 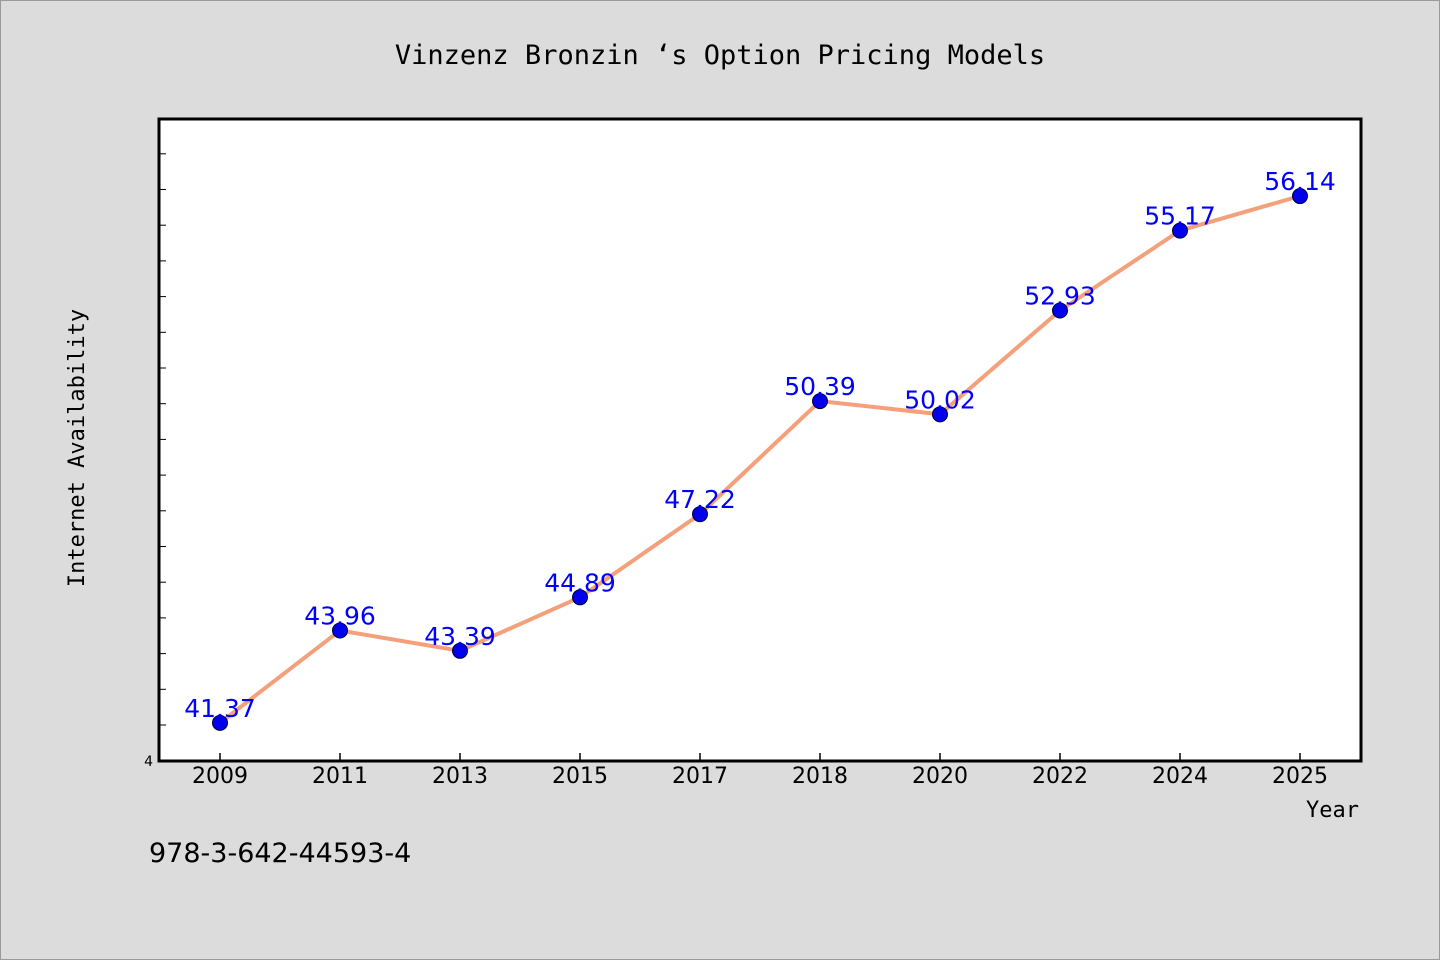 I want to click on data-label: 52.93, so click(x=1060, y=296).